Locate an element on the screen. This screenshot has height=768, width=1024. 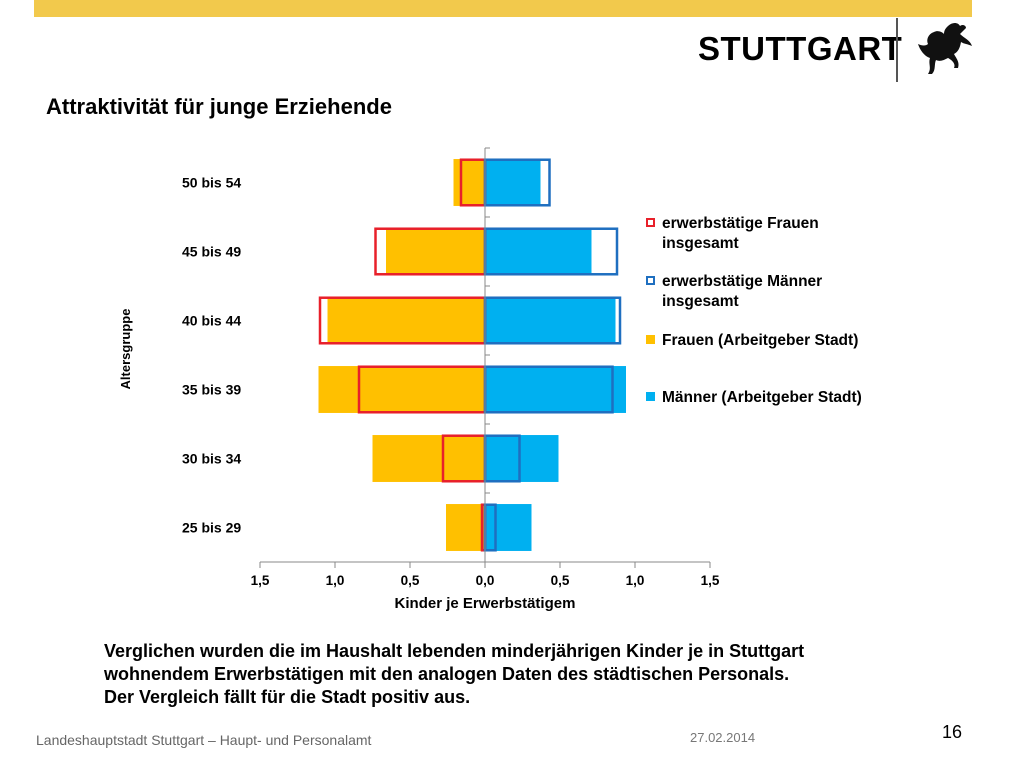
footer-date: 27.02.2014 is located at coordinates (723, 737).